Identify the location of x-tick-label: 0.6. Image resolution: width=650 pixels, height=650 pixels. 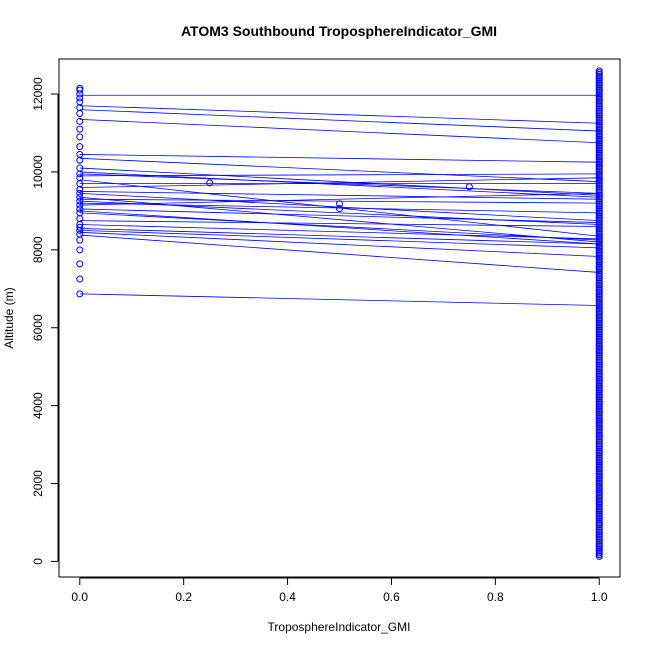
(391, 597).